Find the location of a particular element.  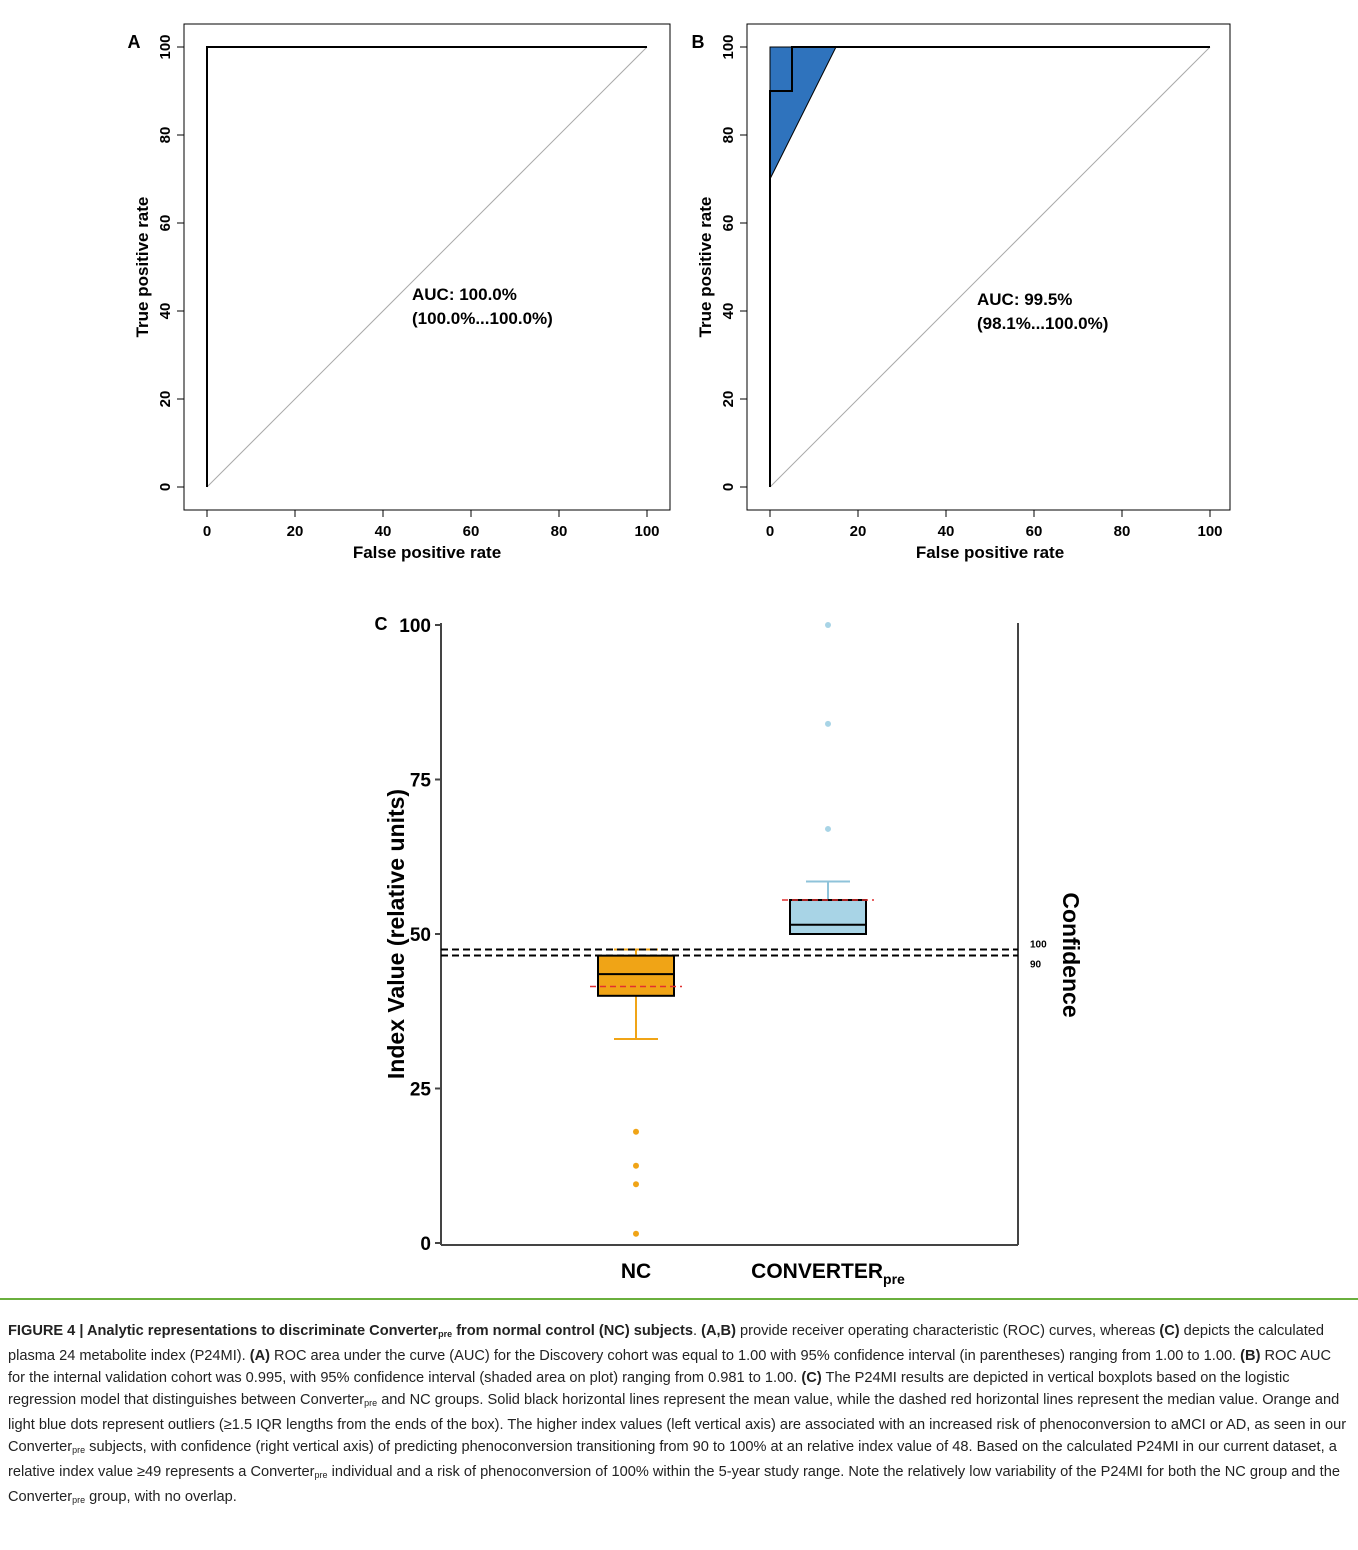

category-label: CONVERTERpre is located at coordinates (828, 1273).